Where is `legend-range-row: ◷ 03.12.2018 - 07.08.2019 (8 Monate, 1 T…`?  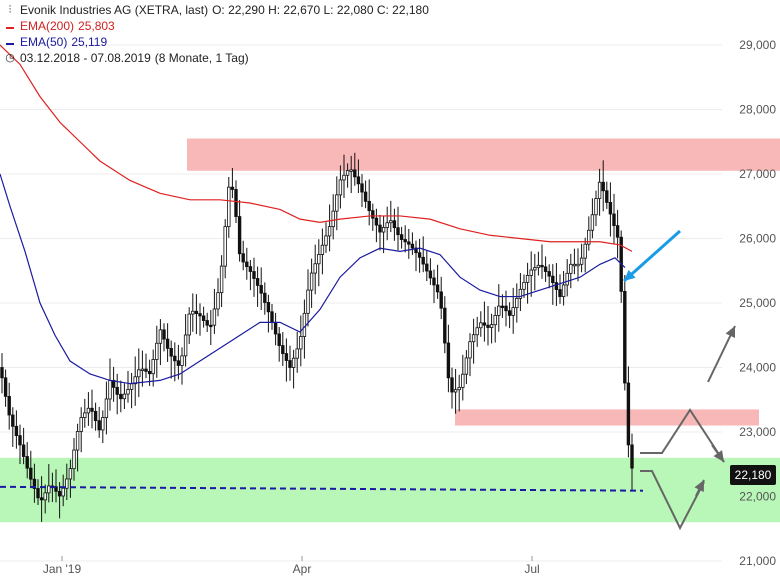 legend-range-row: ◷ 03.12.2018 - 07.08.2019 (8 Monate, 1 T… is located at coordinates (216, 58).